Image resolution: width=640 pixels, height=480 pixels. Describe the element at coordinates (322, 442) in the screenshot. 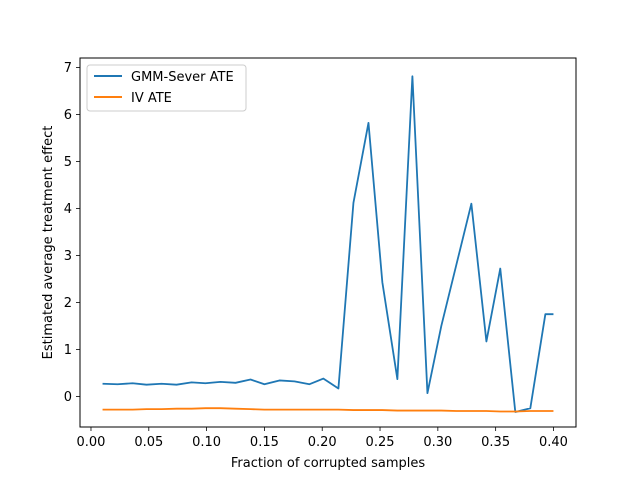

I see `x-tick-label: 0.20` at that location.